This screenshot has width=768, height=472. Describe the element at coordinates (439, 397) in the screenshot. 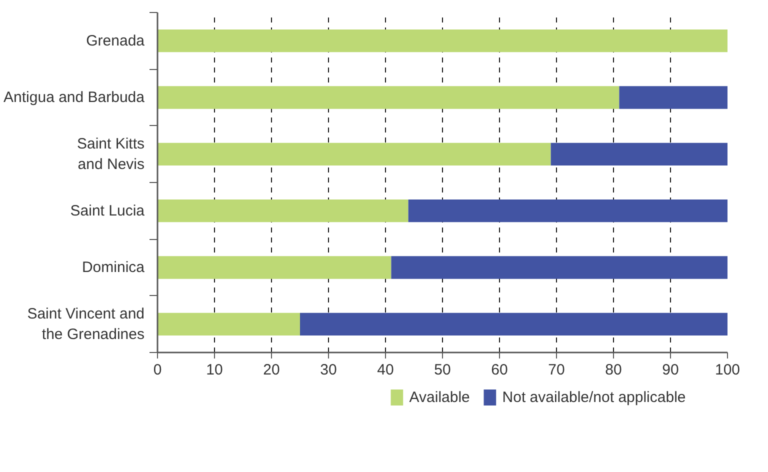

I see `legend-label: Available` at that location.